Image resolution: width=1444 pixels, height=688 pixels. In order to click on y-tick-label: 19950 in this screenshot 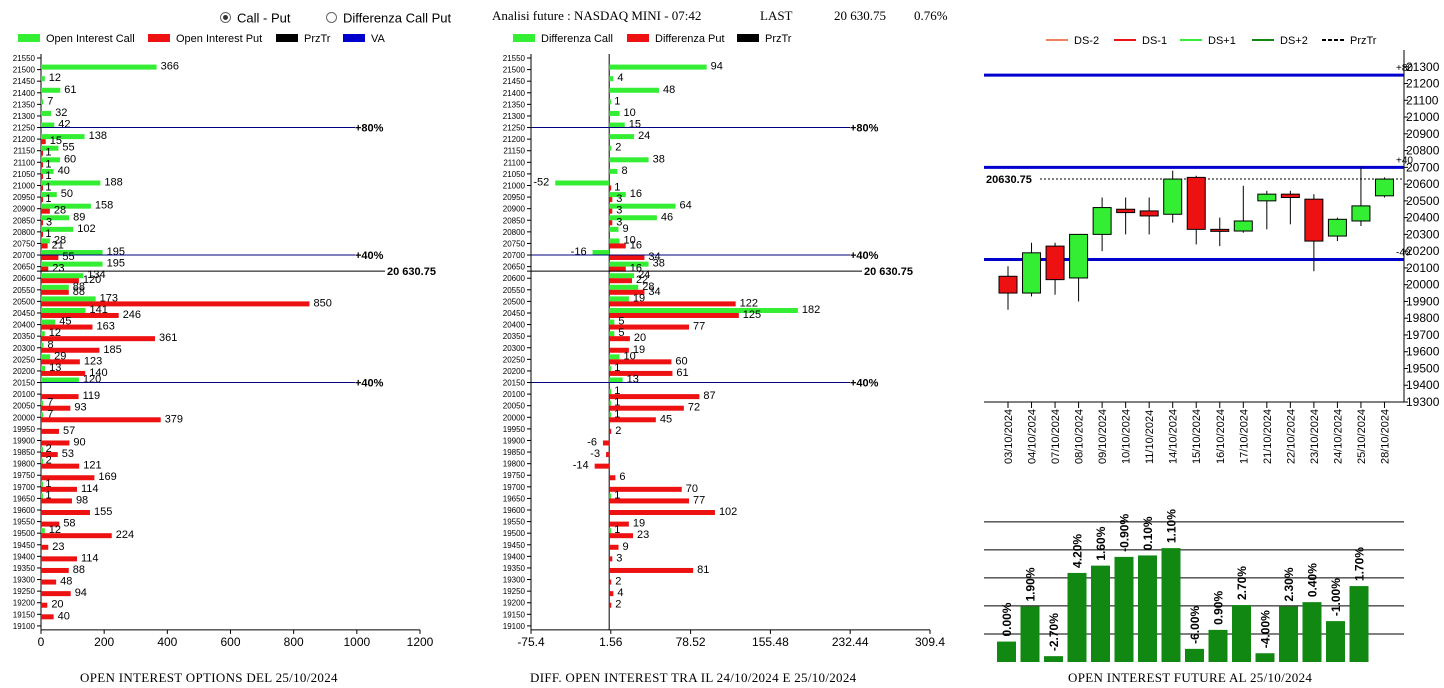, I will do `click(514, 429)`.